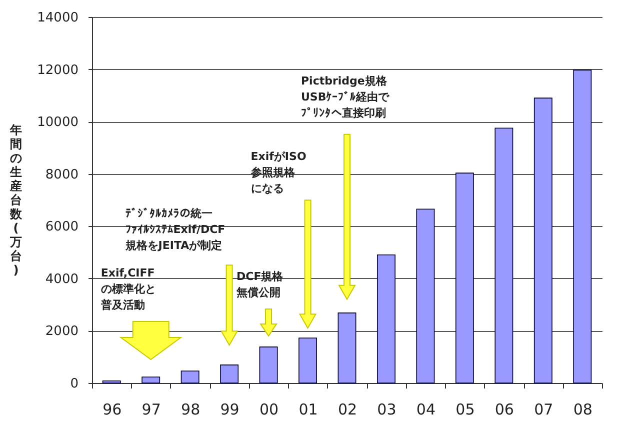 This screenshot has width=636, height=430. Describe the element at coordinates (175, 229) in the screenshot. I see `annotation: ﾃﾞｼﾞﾀﾙｶﾒﾗの統一ﾌｧｲﾙｼｽﾃﾑExif/DCF規格をJEITAが制定` at that location.